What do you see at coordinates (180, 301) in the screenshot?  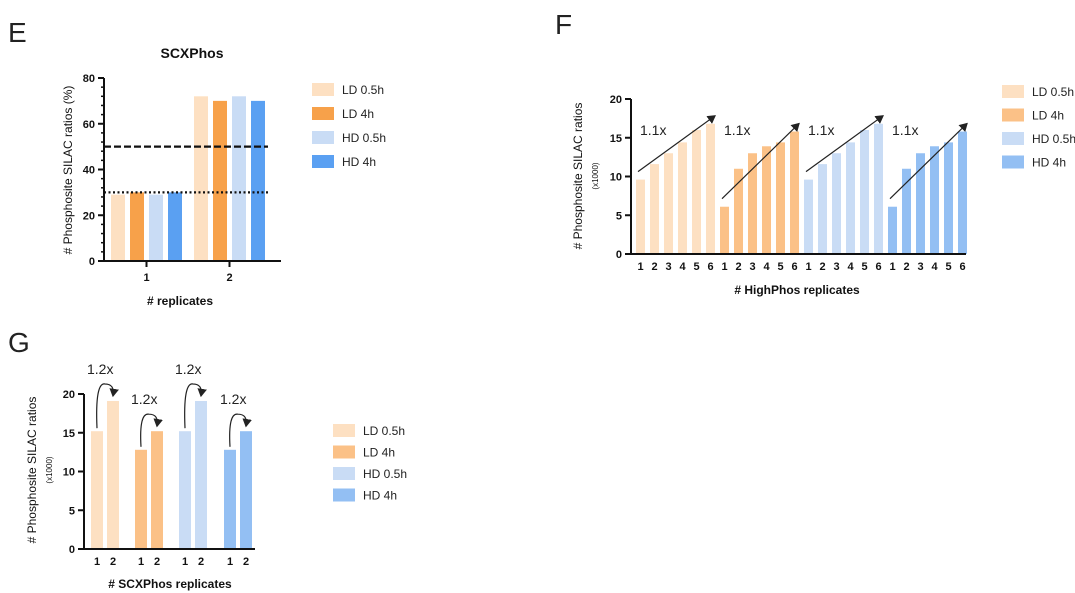 I see `panel-e-x-axis-label: # replicates` at bounding box center [180, 301].